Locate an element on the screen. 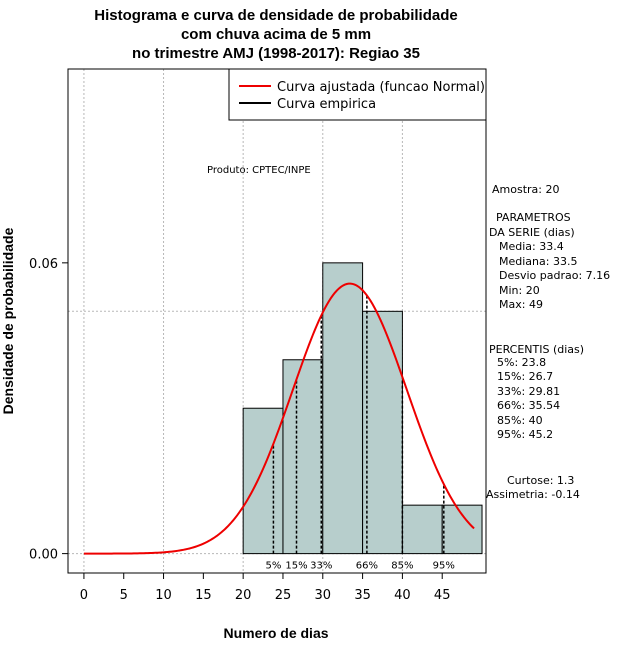 The height and width of the screenshot is (660, 640). legend-label-empirical: Curva empirica is located at coordinates (326, 104).